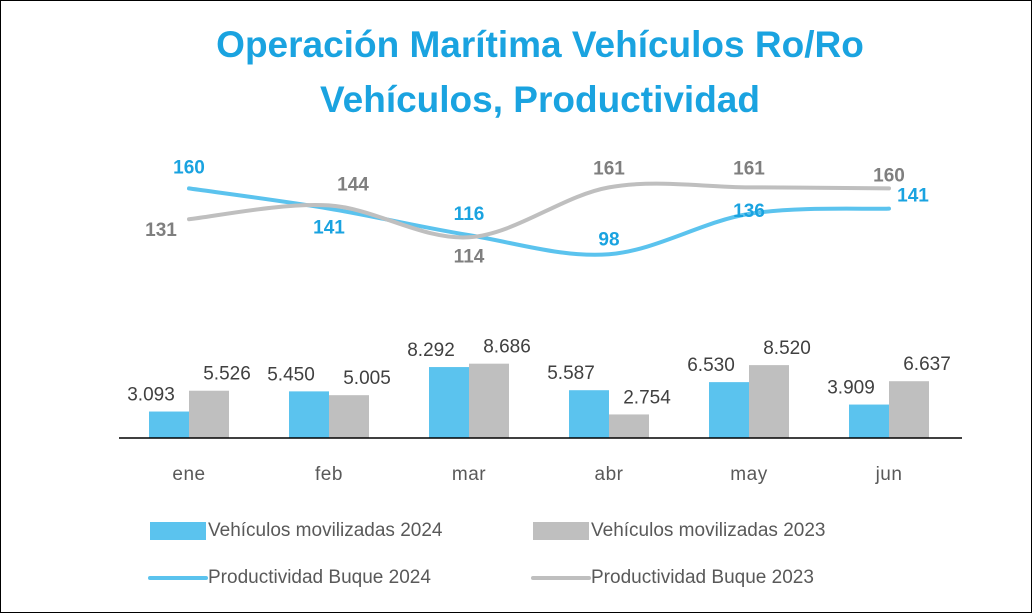  I want to click on bar-value-label: 2.754, so click(647, 397).